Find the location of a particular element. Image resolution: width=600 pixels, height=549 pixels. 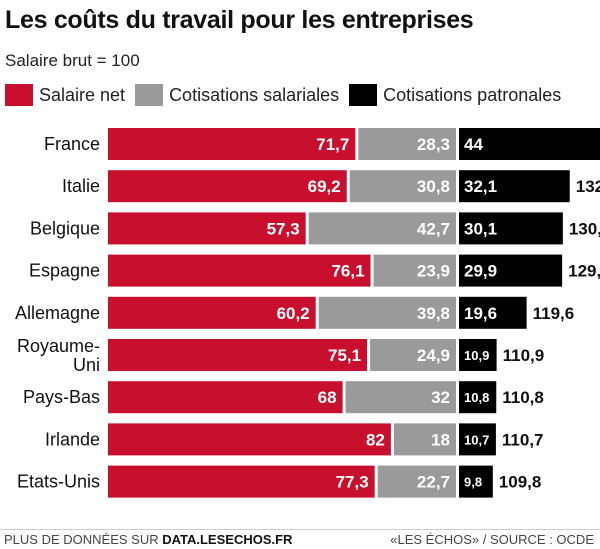

bar-cotisations-patronales-royaume-uni is located at coordinates (478, 355).